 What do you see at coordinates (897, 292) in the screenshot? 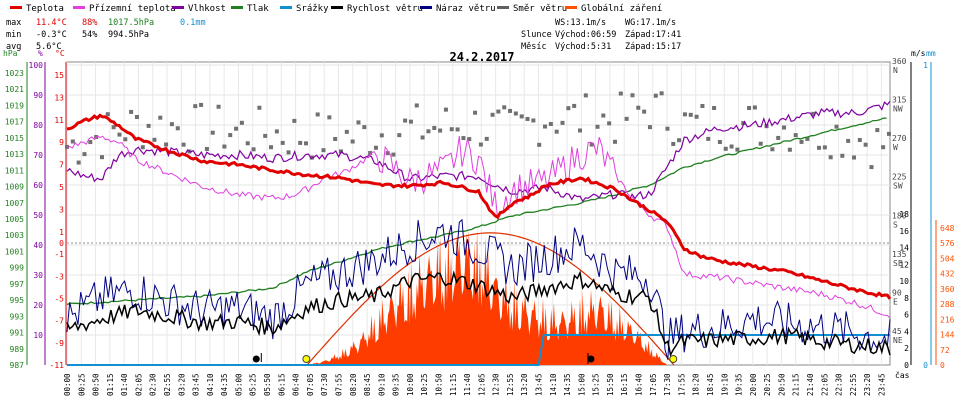
I see `direction-tick: 90` at bounding box center [897, 292].